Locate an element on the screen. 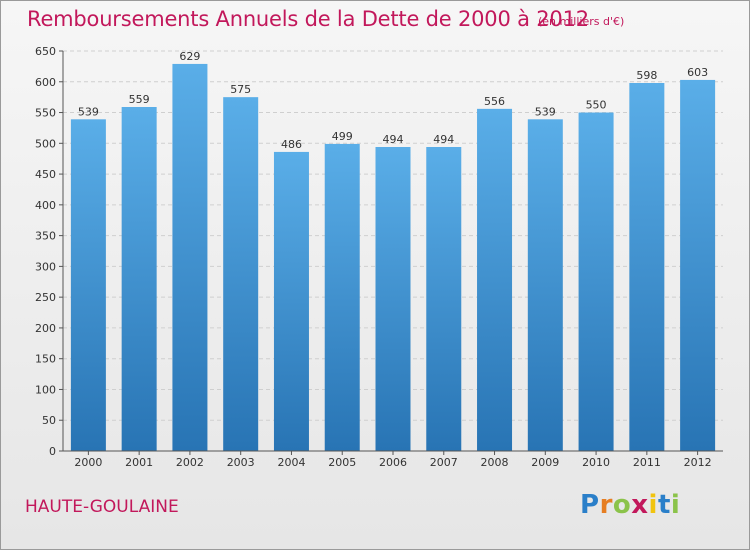 The image size is (750, 550). y-tick-label: 100 is located at coordinates (45, 389).